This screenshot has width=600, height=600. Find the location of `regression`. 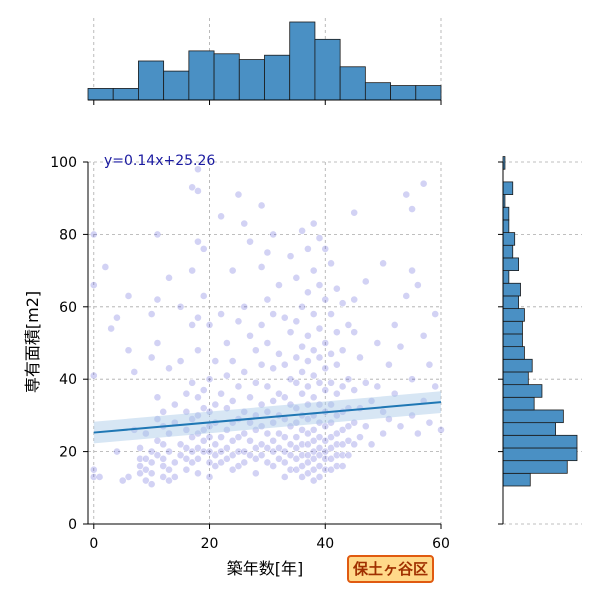

regression is located at coordinates (267, 417).